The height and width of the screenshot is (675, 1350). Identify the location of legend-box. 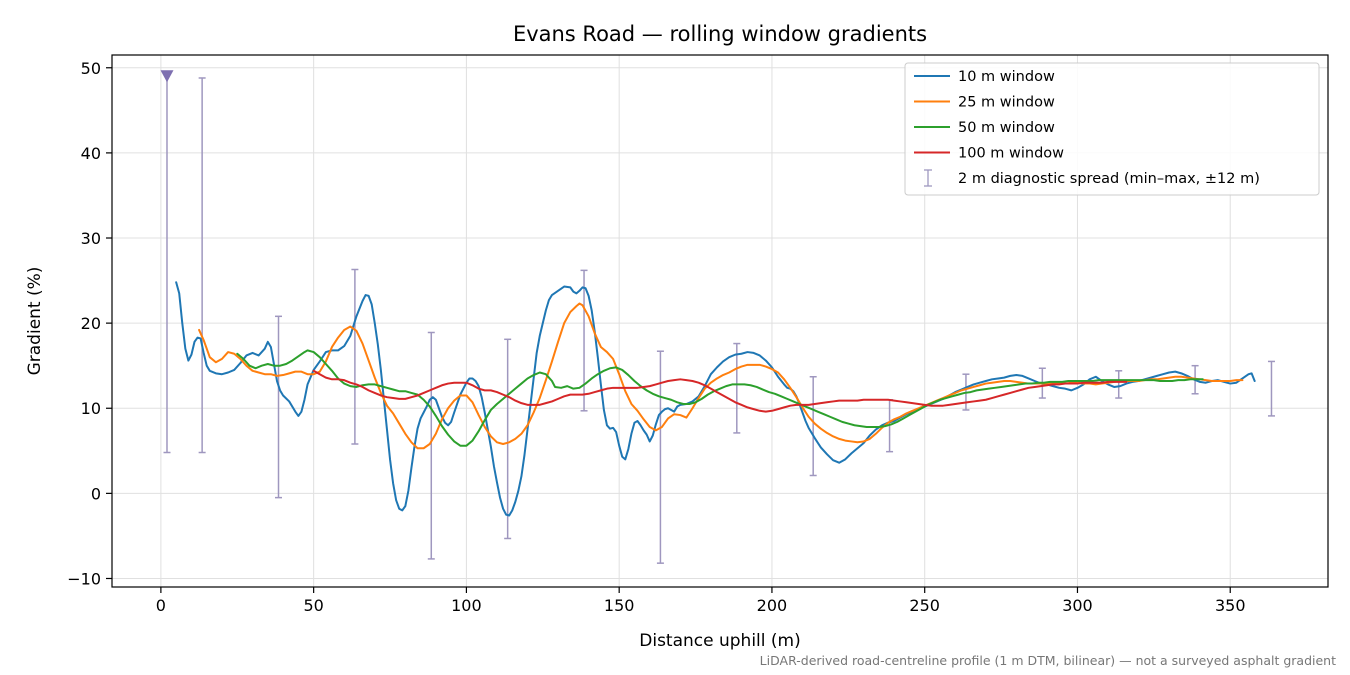
(1112, 129).